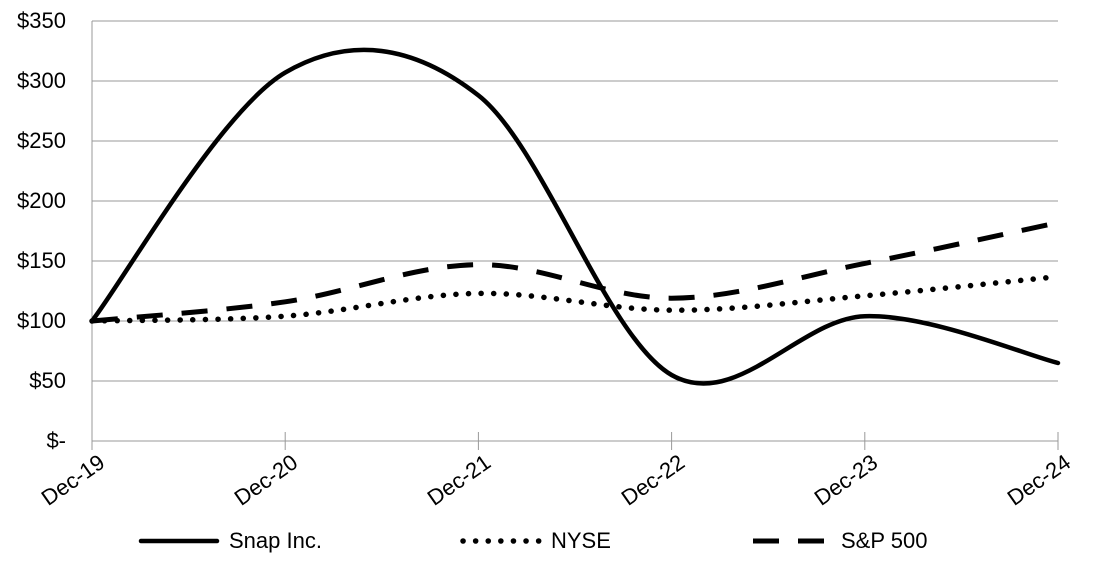  I want to click on y-axis-tick-label: $50, so click(47, 380).